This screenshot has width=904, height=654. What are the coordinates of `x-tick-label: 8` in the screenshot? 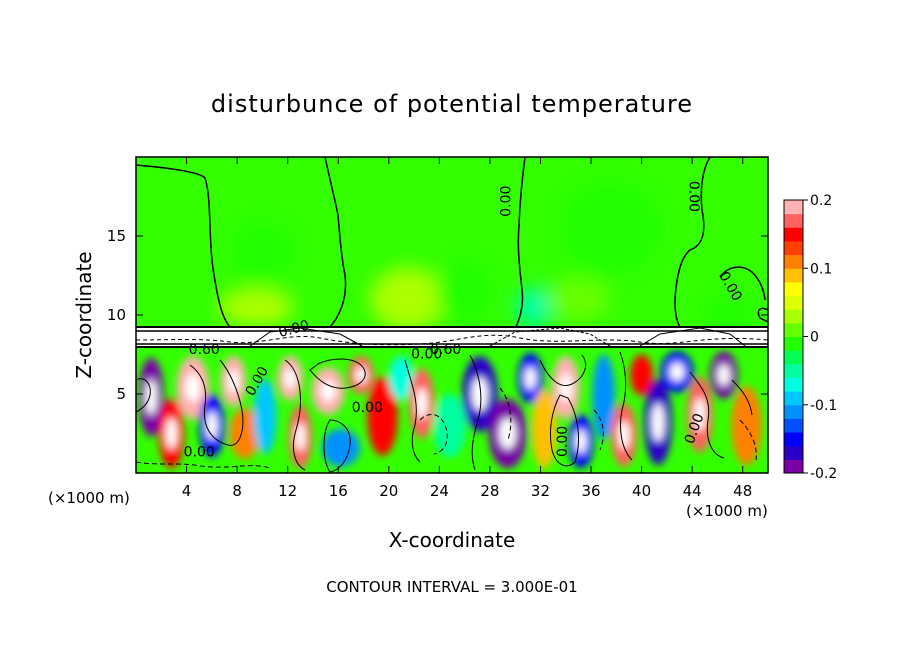 It's located at (237, 491).